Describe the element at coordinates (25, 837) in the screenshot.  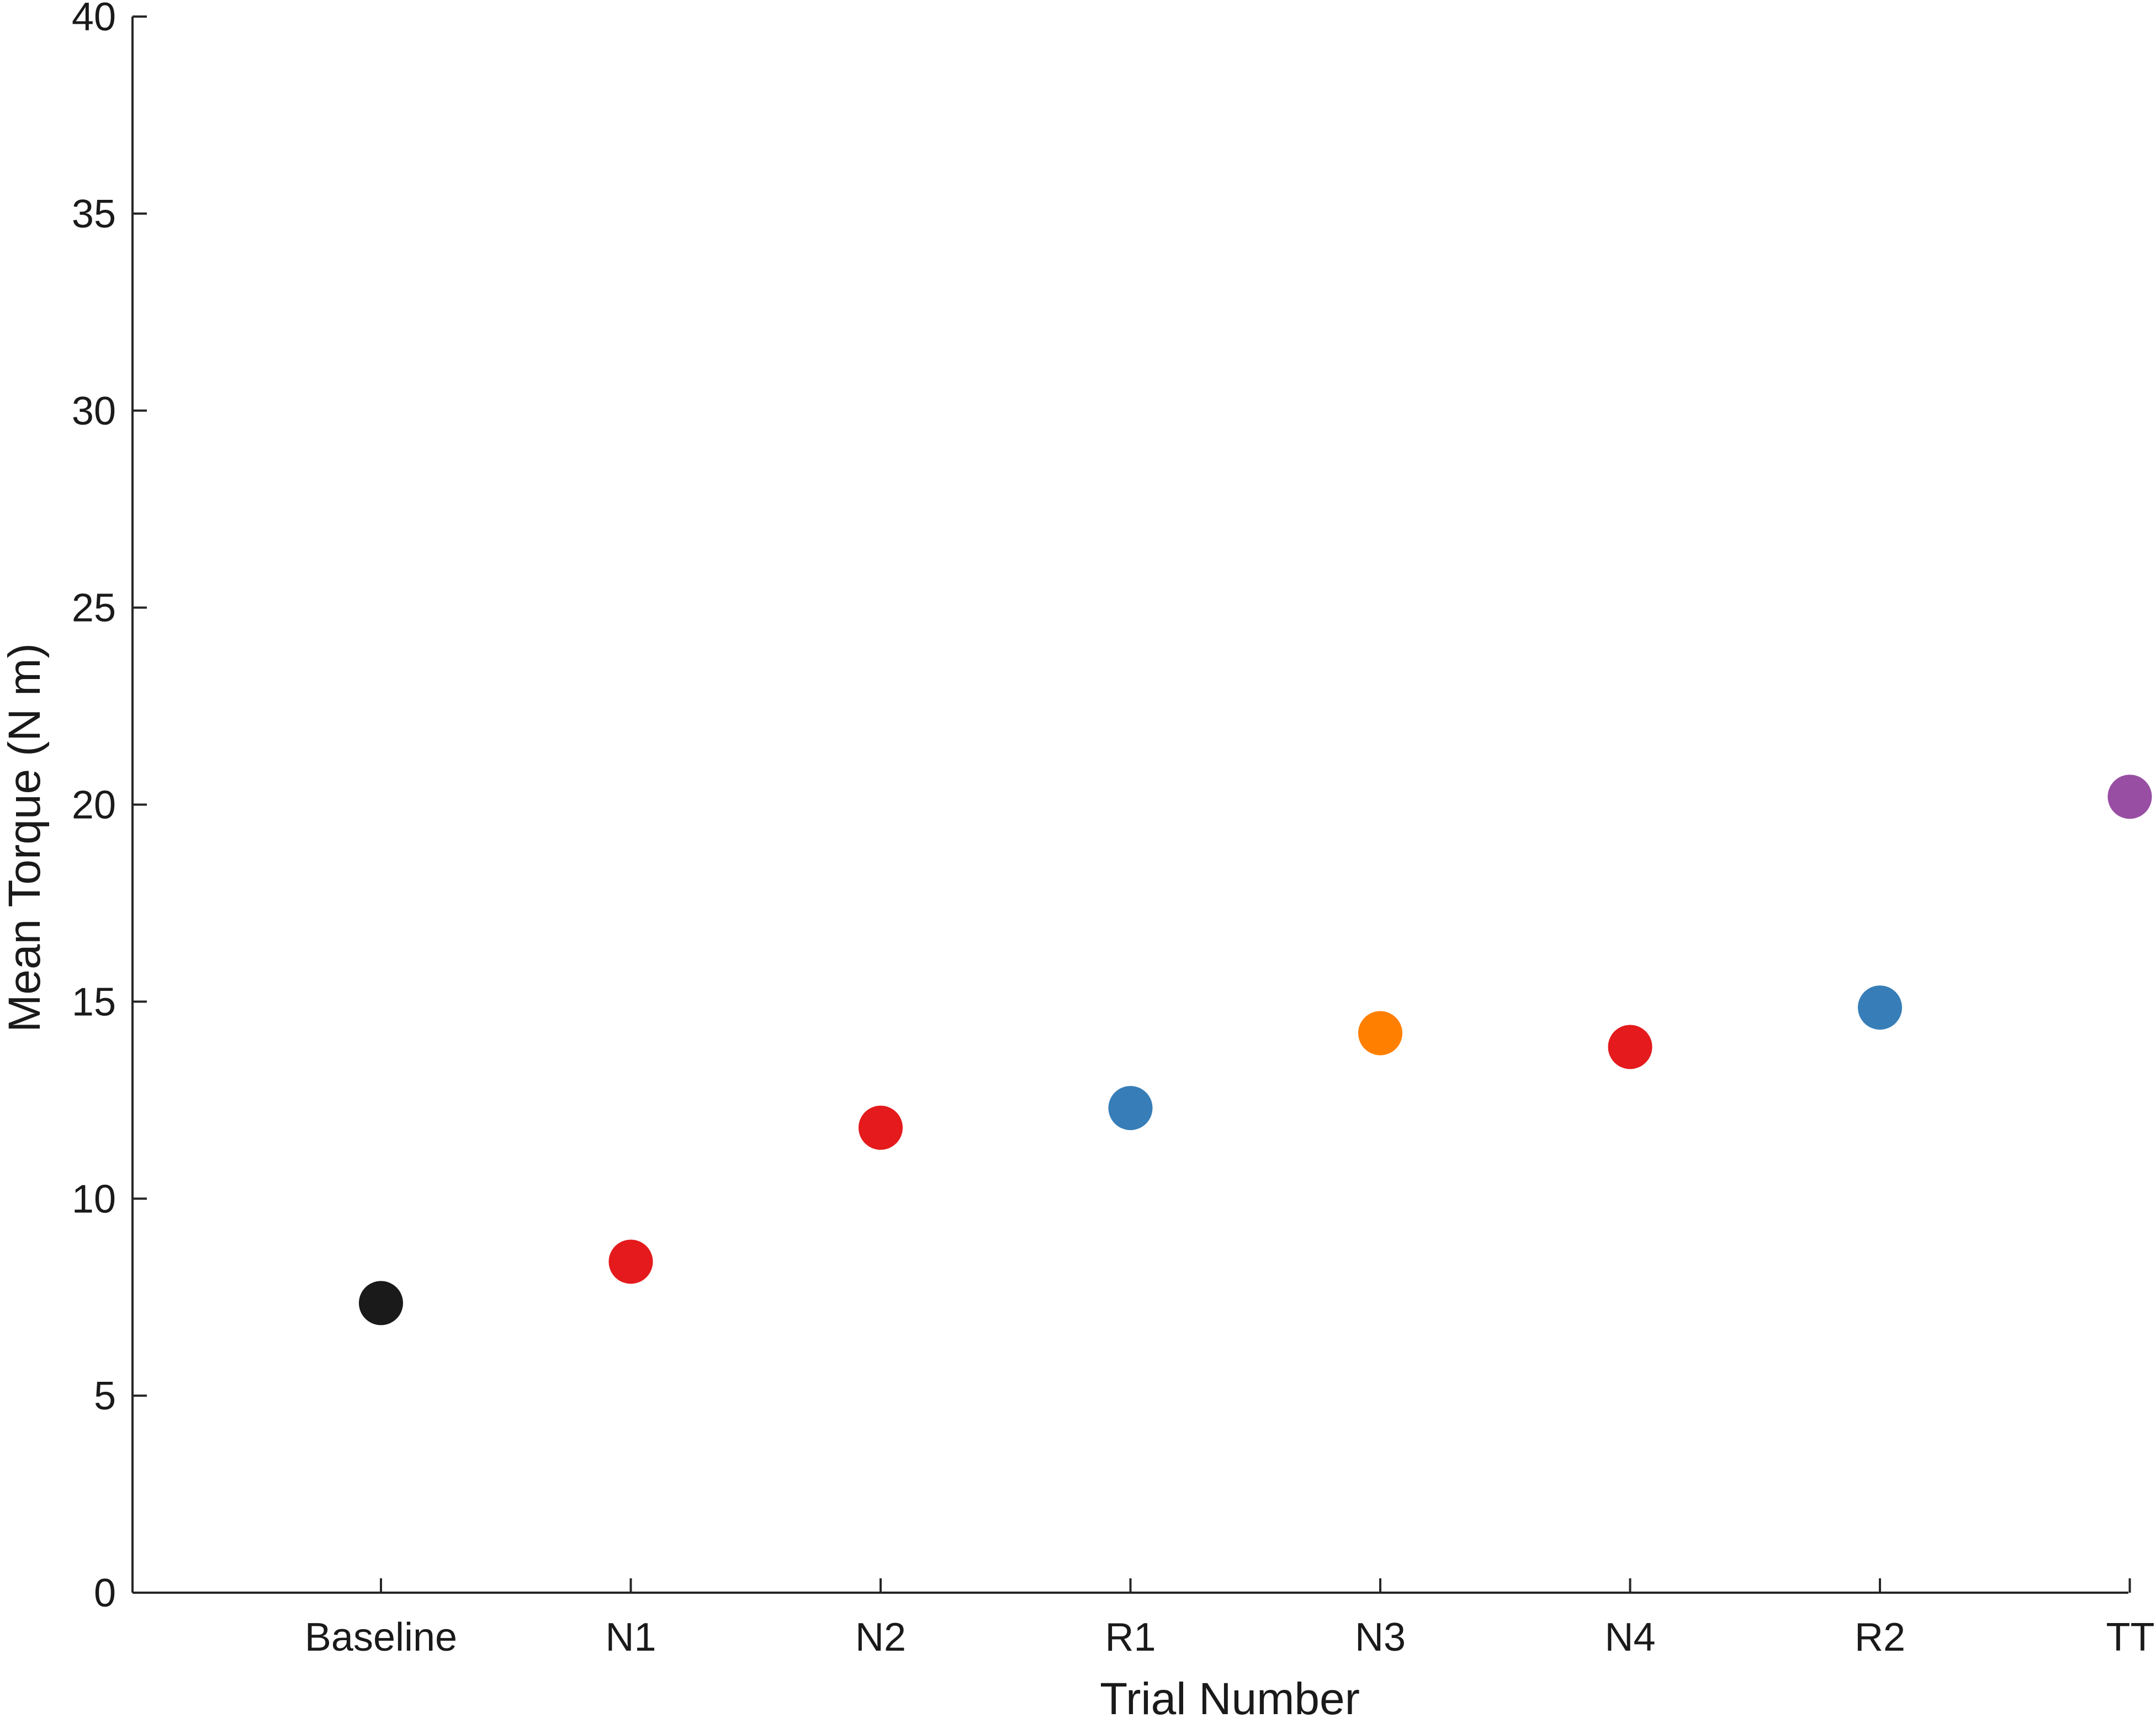
I see `y-axis-title: Mean Torque (N m)` at that location.